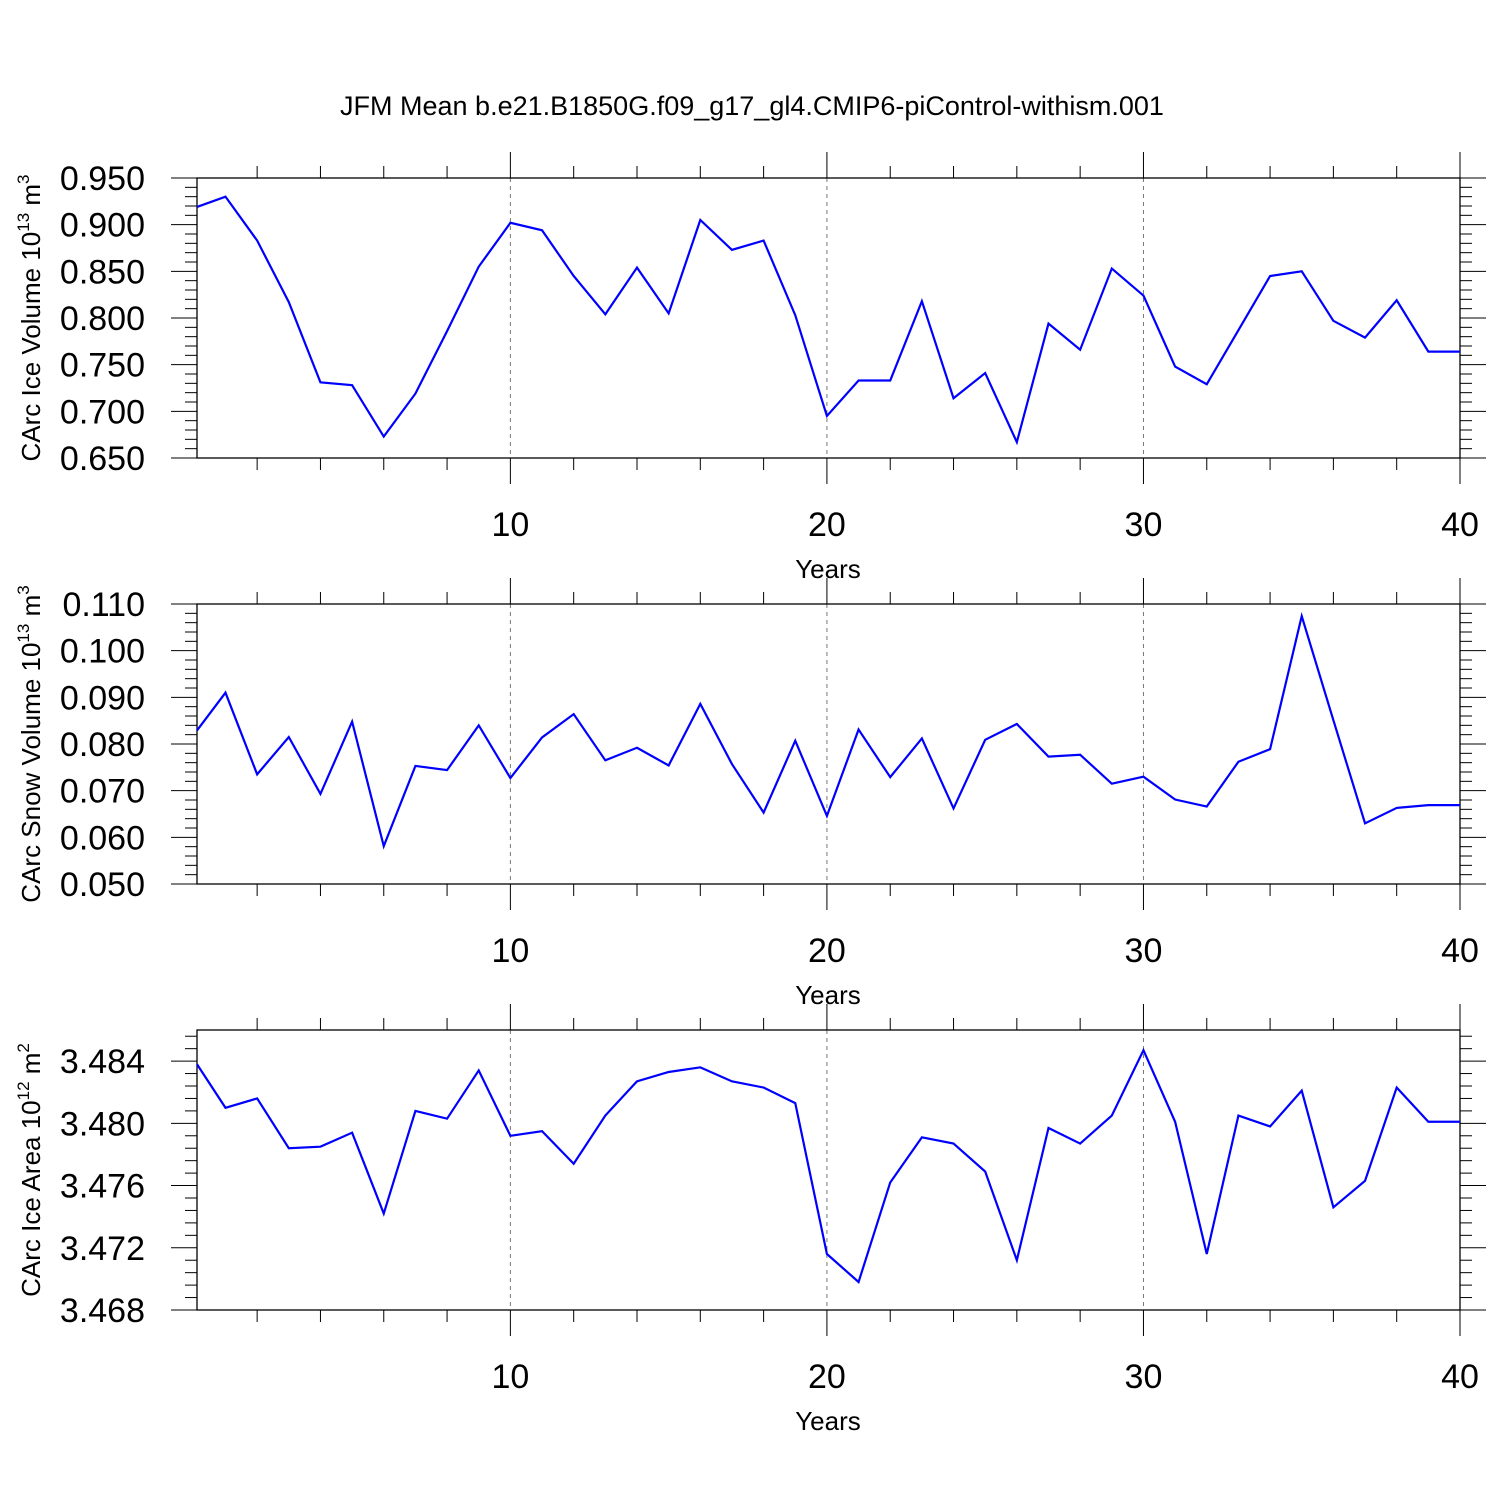 This screenshot has width=1500, height=1500. I want to click on y-axis-title: CArc Ice Area 1012 m2, so click(30, 1170).